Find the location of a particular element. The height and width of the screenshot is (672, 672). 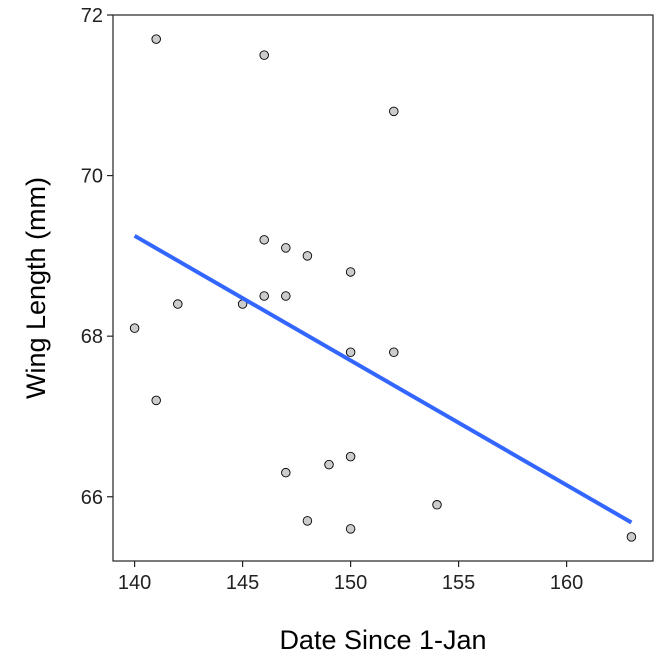

x-tick-label: 155 is located at coordinates (458, 583).